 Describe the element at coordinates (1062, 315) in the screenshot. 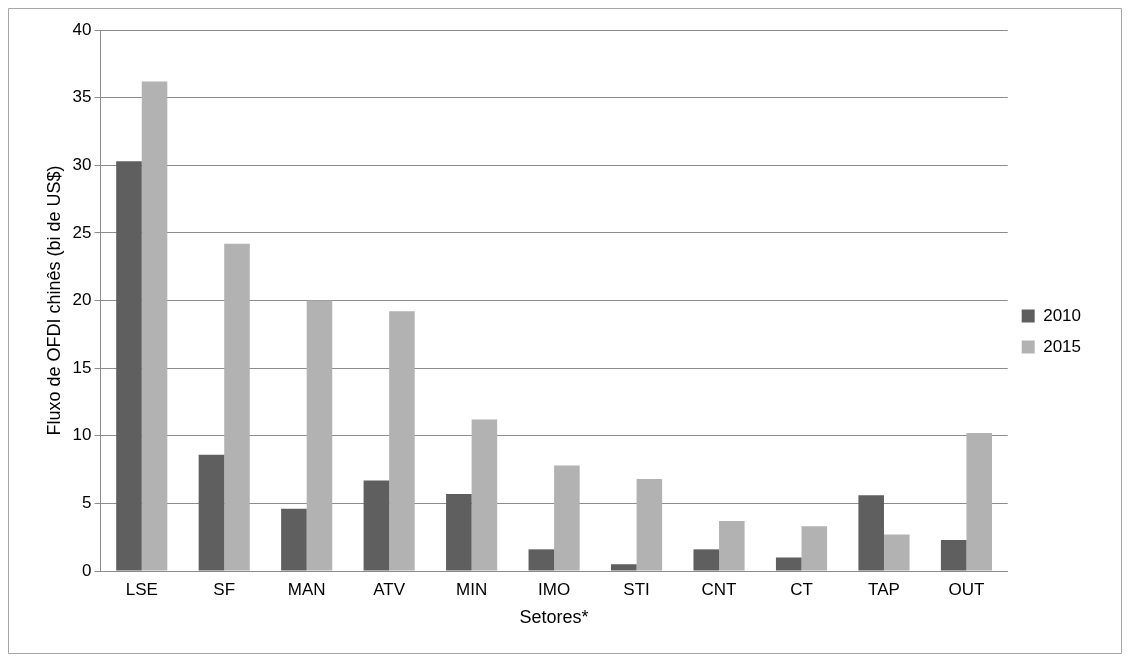

I see `legend-label: 2010` at that location.